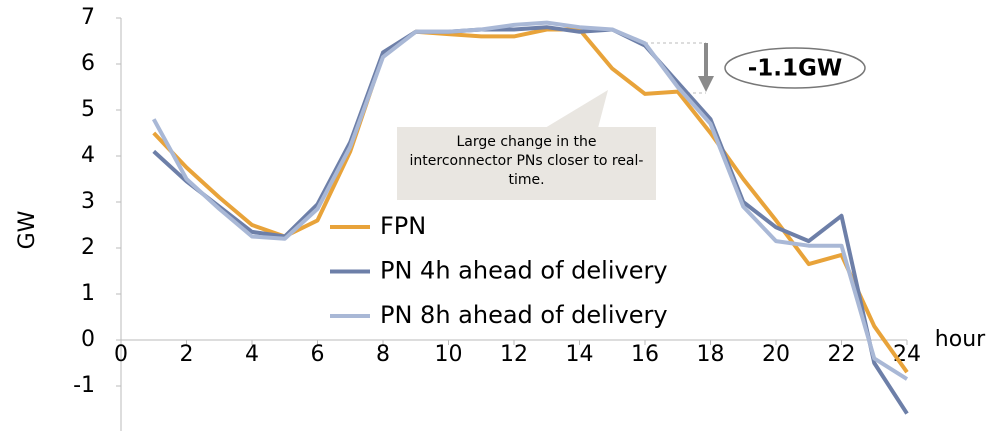 Image resolution: width=995 pixels, height=431 pixels. Describe the element at coordinates (842, 354) in the screenshot. I see `x-tick-label: 22` at that location.